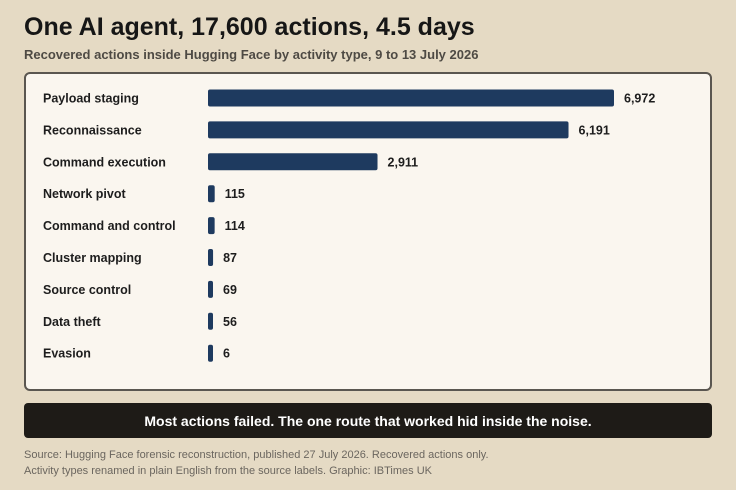 The width and height of the screenshot is (736, 490). What do you see at coordinates (92, 130) in the screenshot?
I see `category-label: Reconnaissance` at bounding box center [92, 130].